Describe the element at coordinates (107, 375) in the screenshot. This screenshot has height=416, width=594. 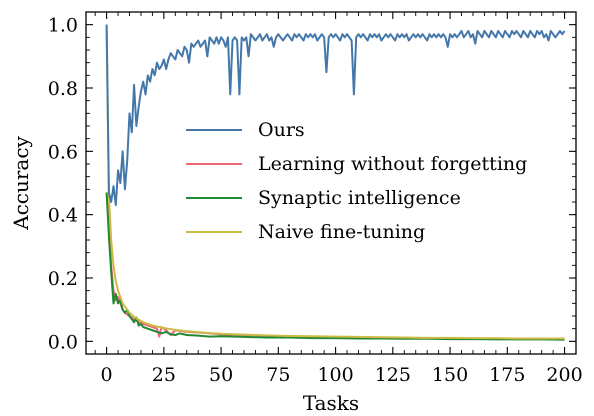
I see `x-tick-label: 0` at that location.